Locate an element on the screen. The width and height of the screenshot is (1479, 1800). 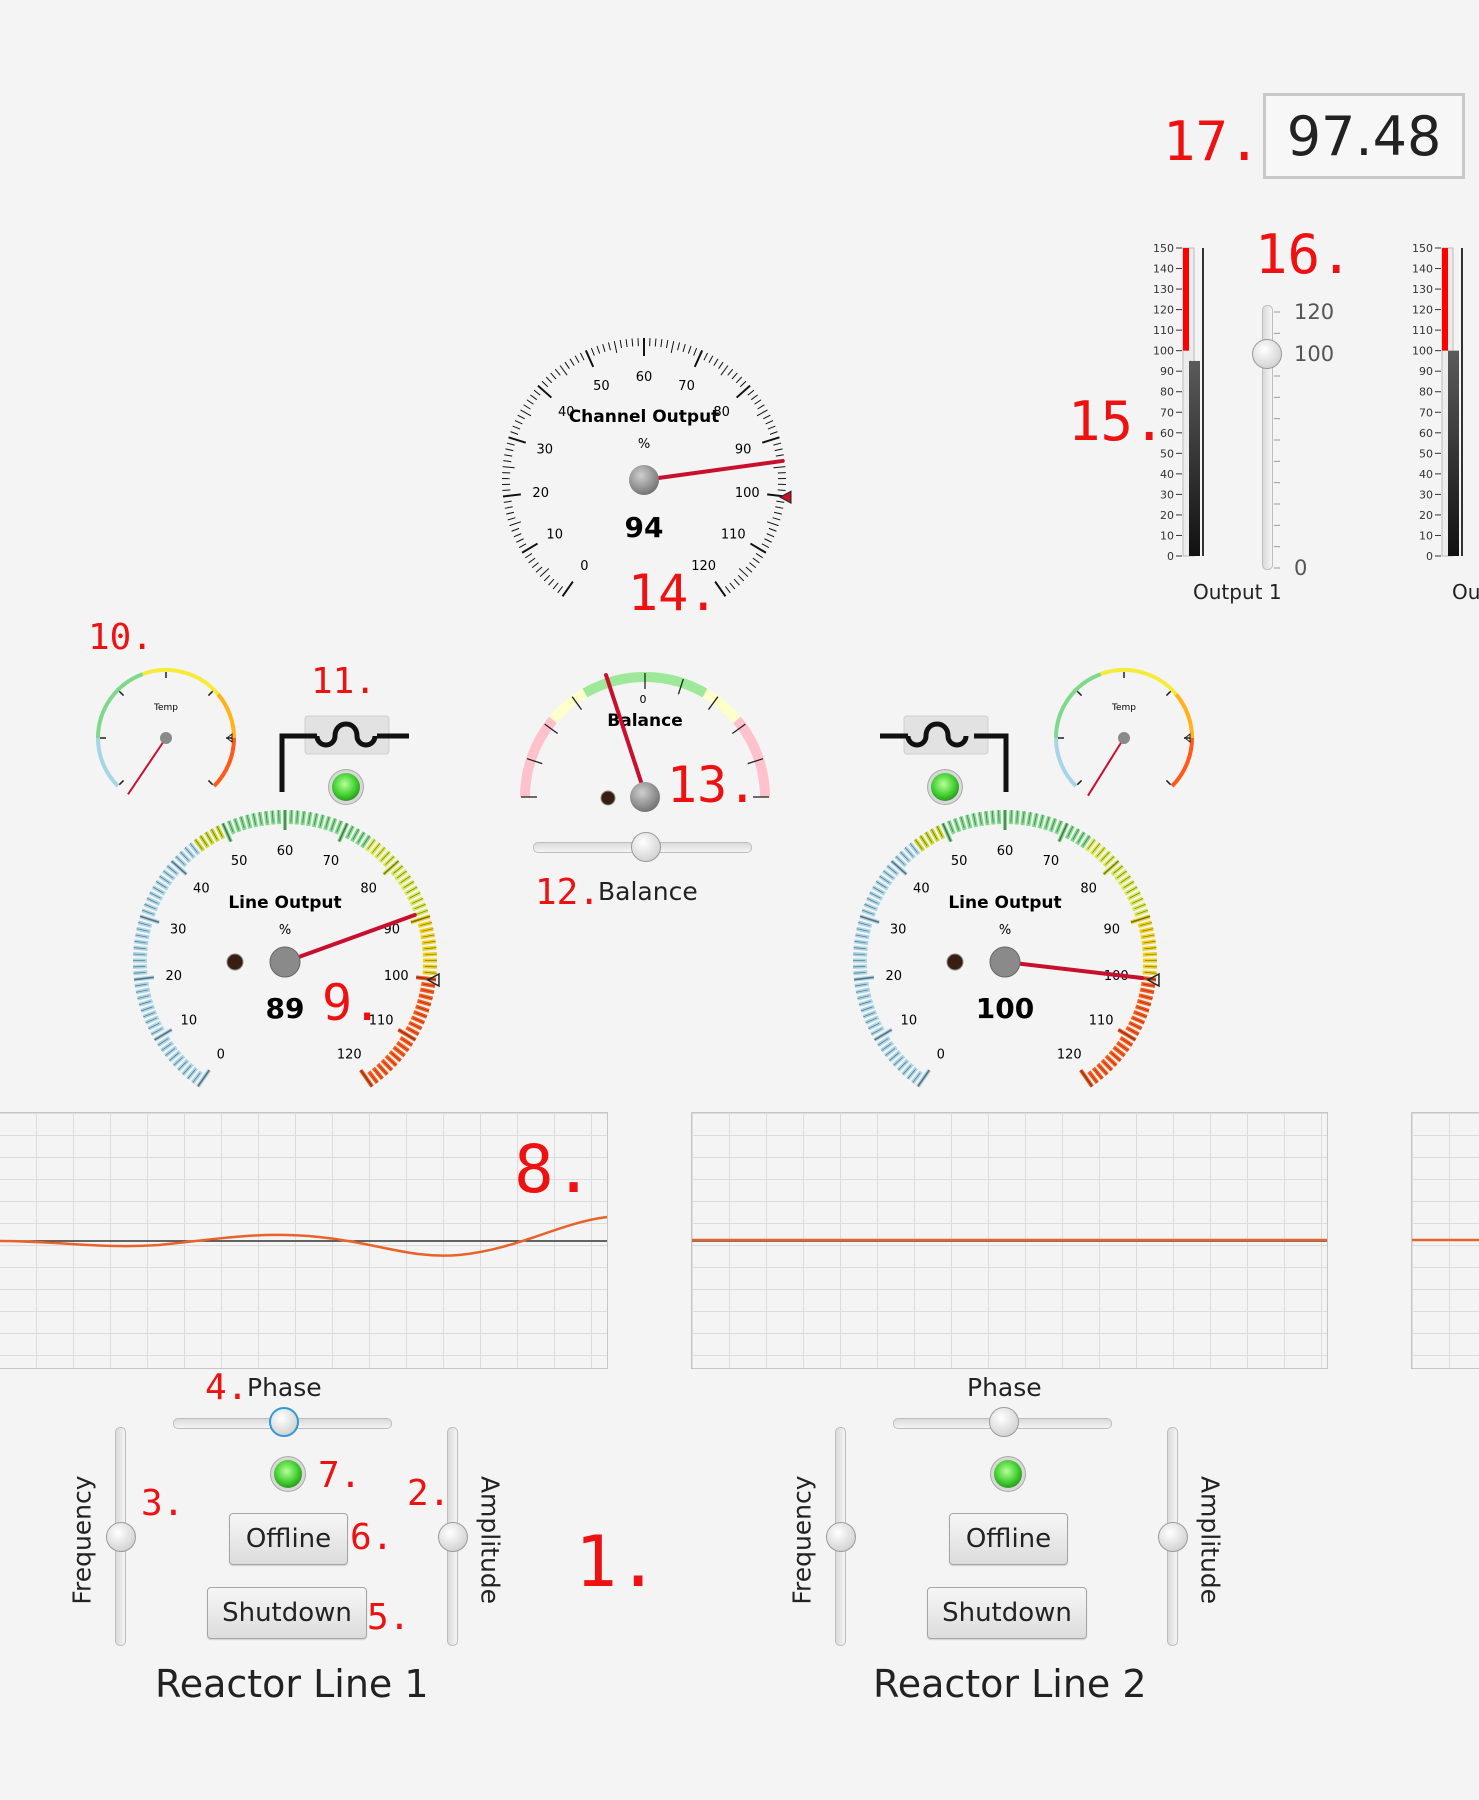
channel-gauge-scale: 0 10 20 30 40 50 60 70 80 90 100 110 120 is located at coordinates (647, 467).